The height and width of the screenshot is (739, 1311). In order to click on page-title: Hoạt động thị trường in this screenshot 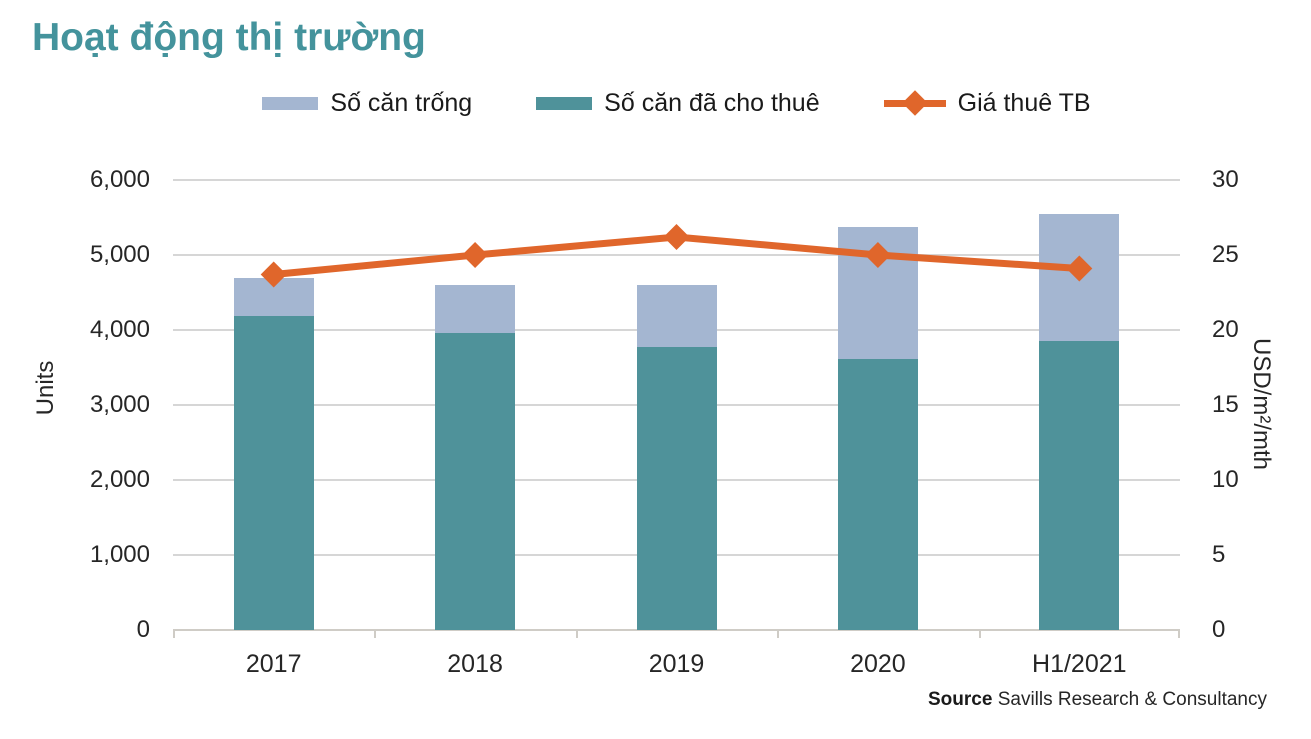, I will do `click(229, 37)`.